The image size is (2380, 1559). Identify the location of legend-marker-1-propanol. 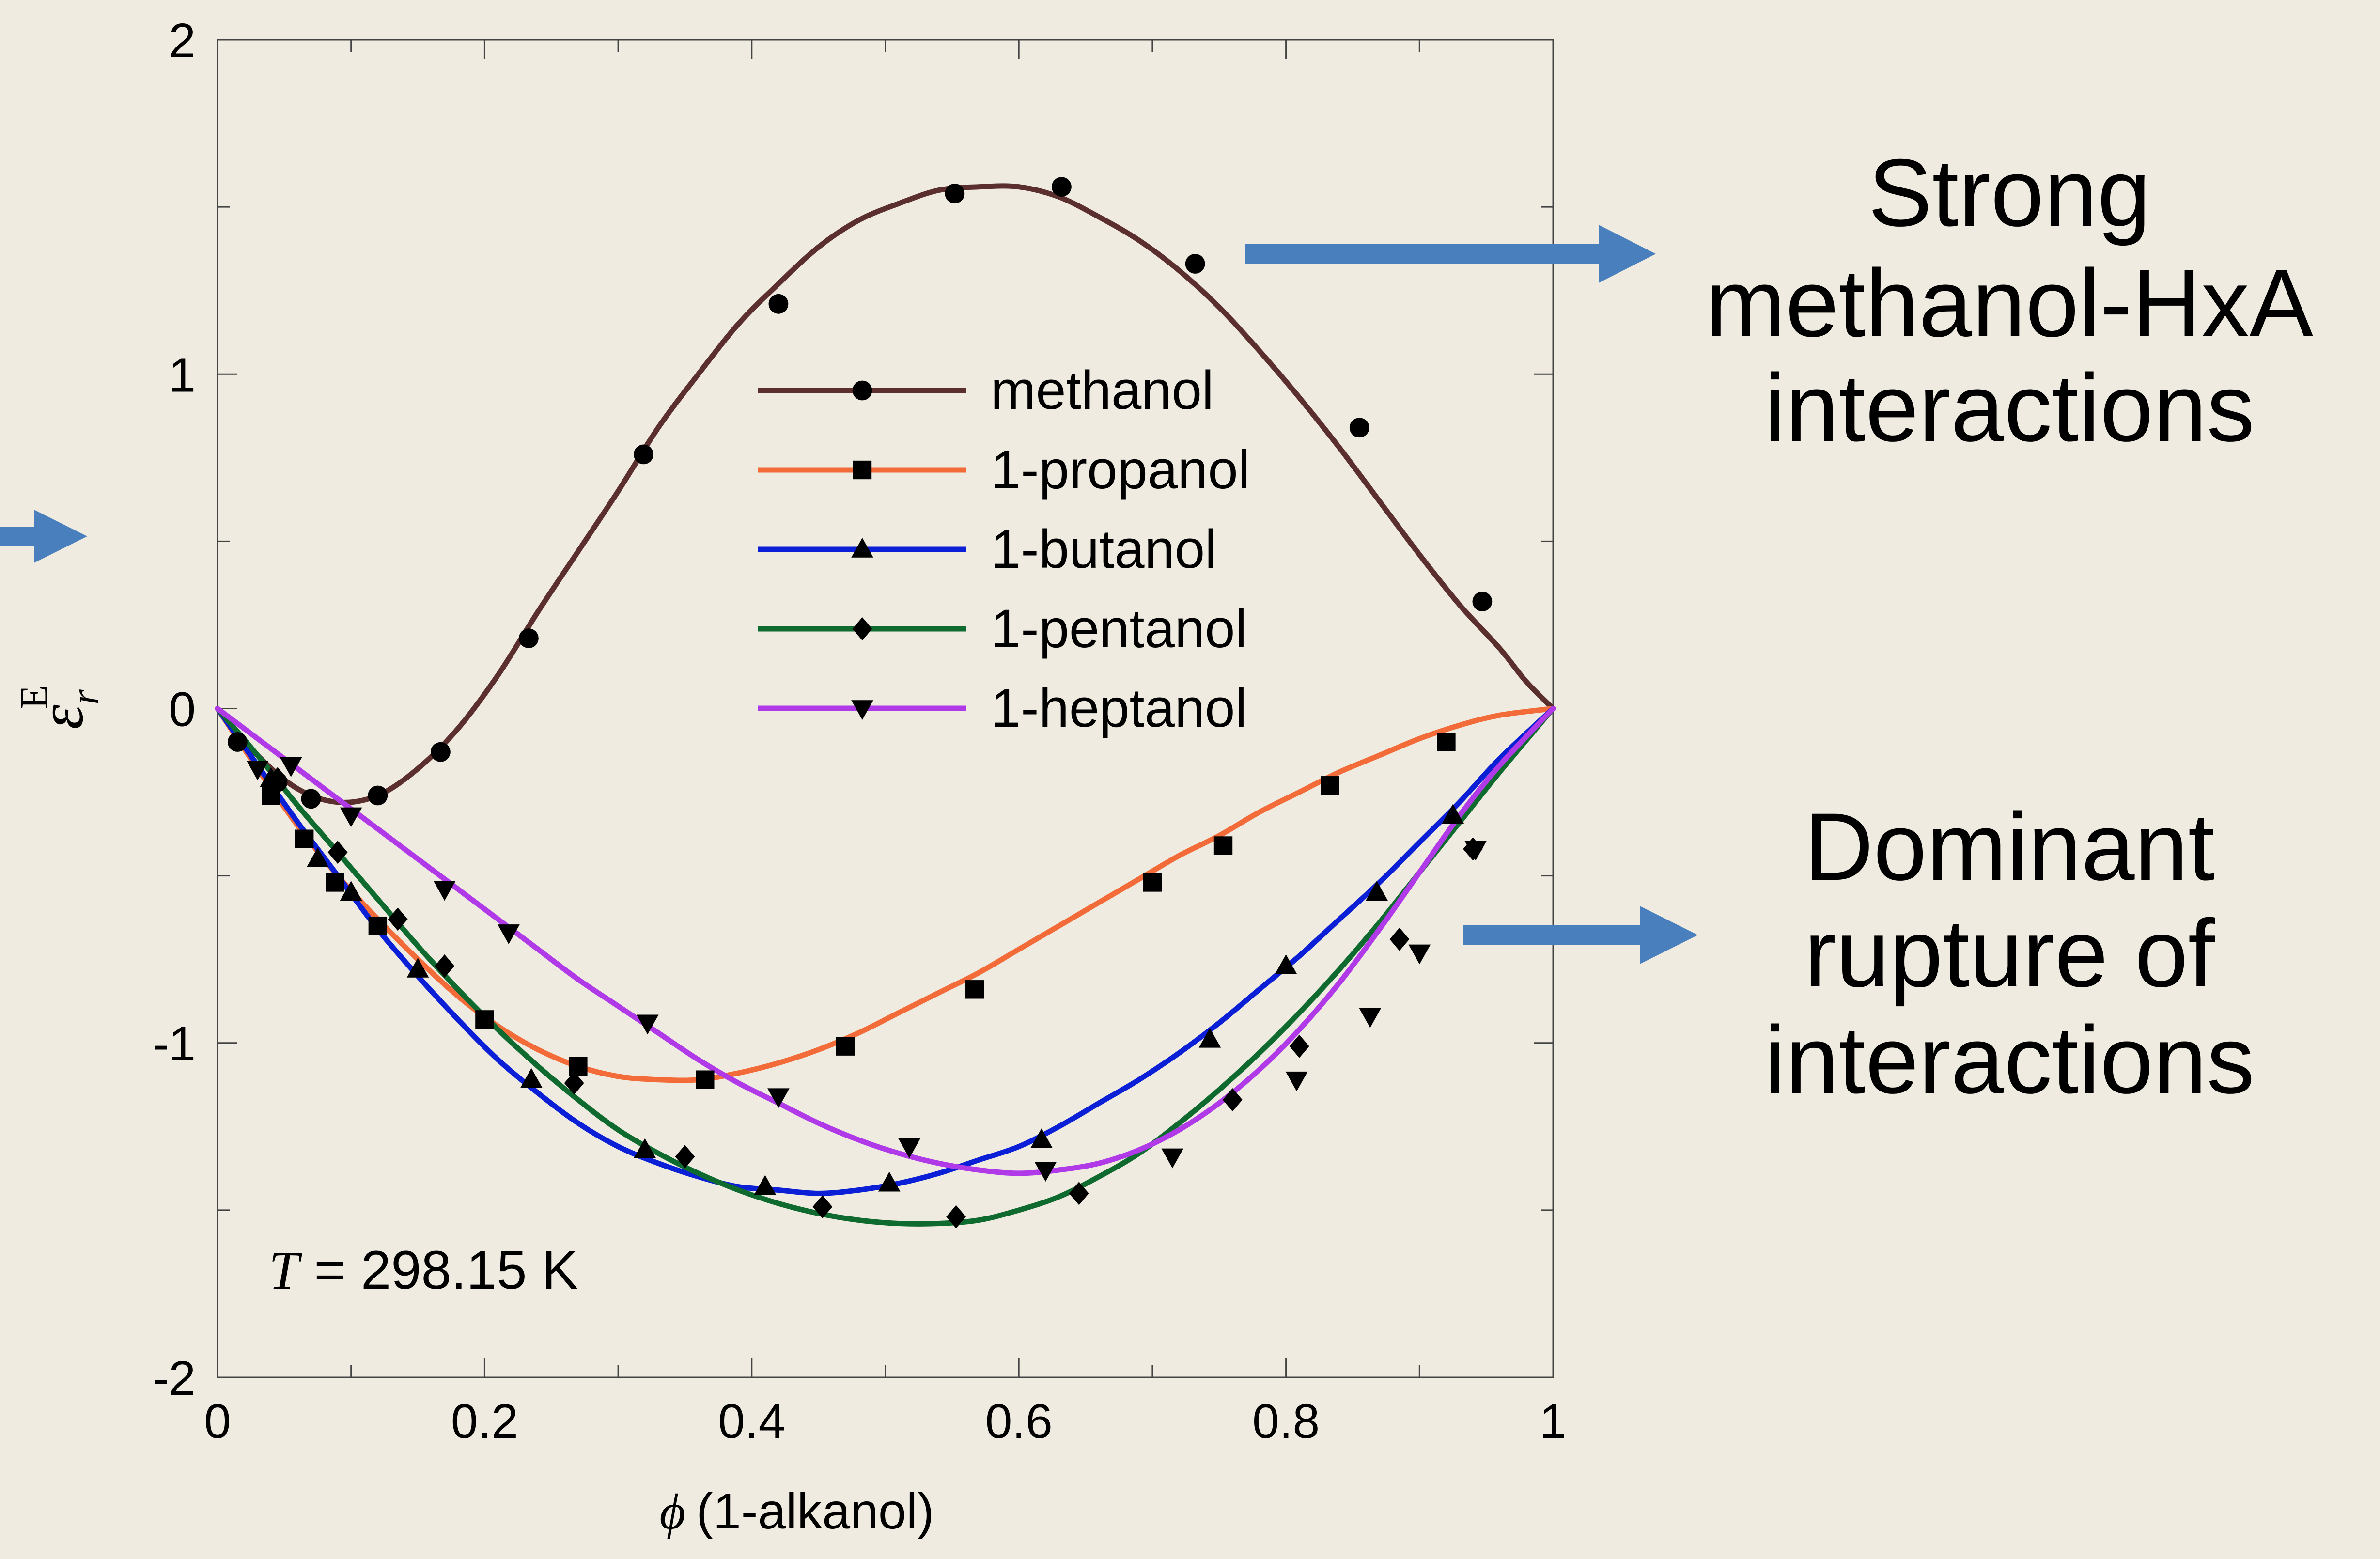
(862, 470).